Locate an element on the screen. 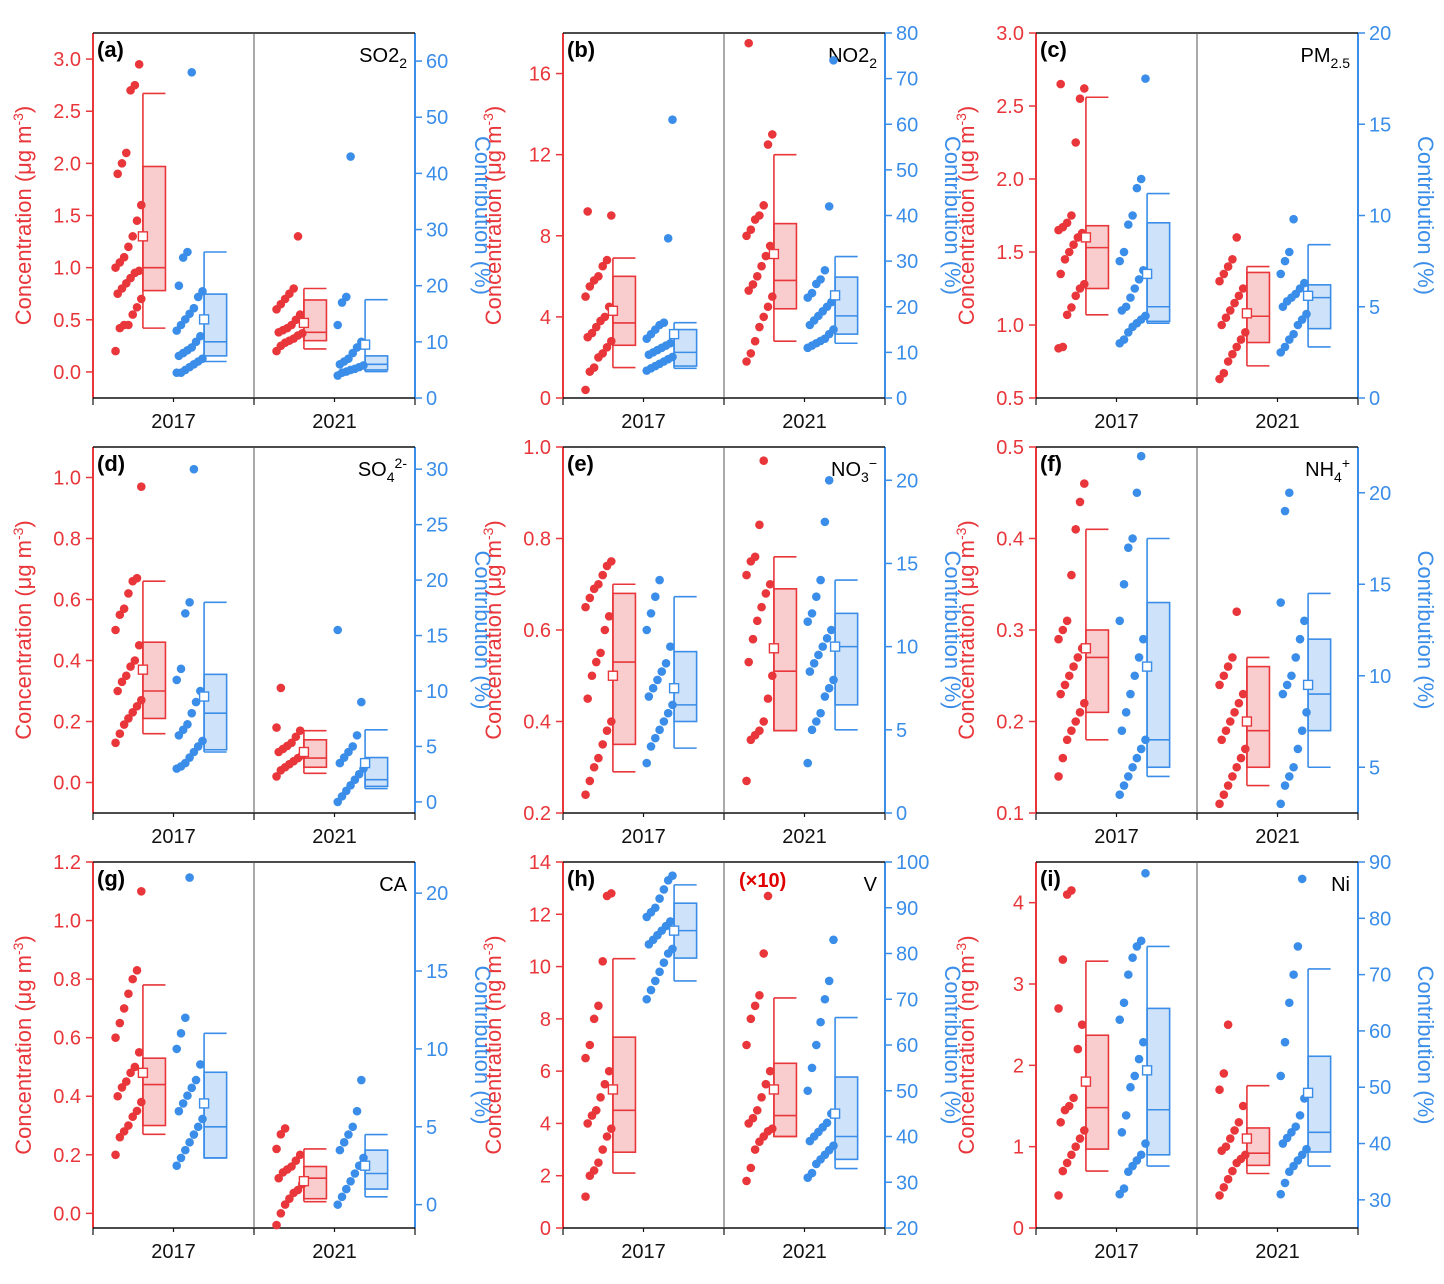  right-y-tick-label: 20 is located at coordinates (437, 894).